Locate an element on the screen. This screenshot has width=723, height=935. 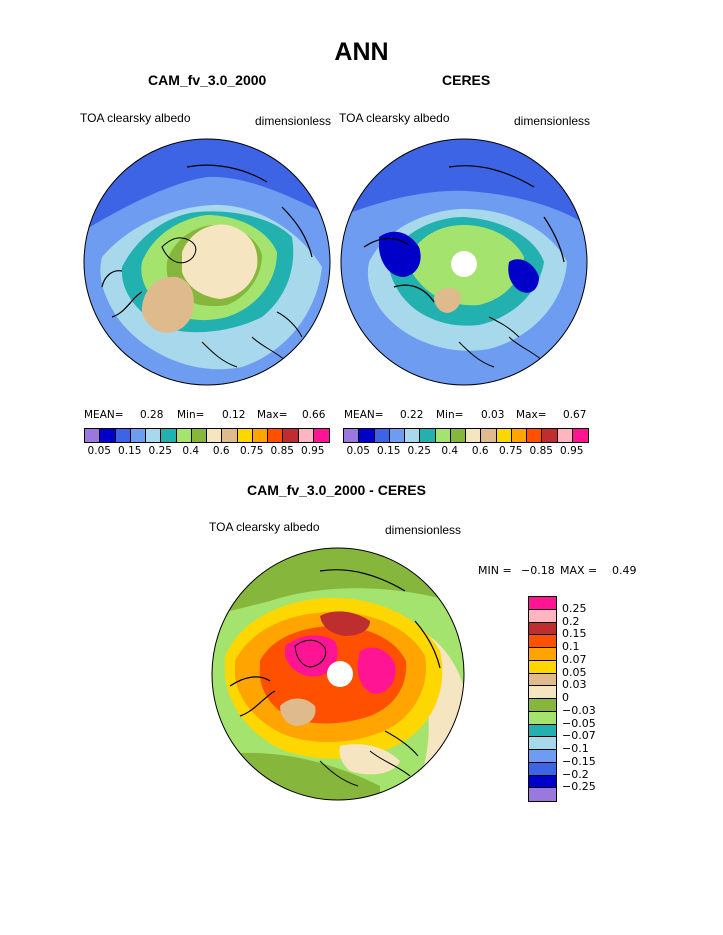
colorbar-tick-label: 0.2 is located at coordinates (571, 621).